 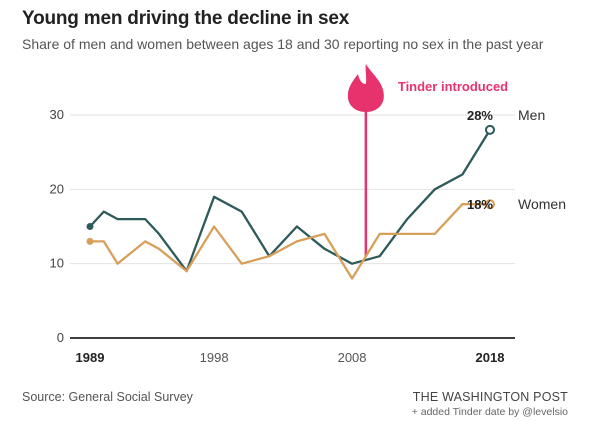 What do you see at coordinates (490, 129) in the screenshot?
I see `men-end-point` at bounding box center [490, 129].